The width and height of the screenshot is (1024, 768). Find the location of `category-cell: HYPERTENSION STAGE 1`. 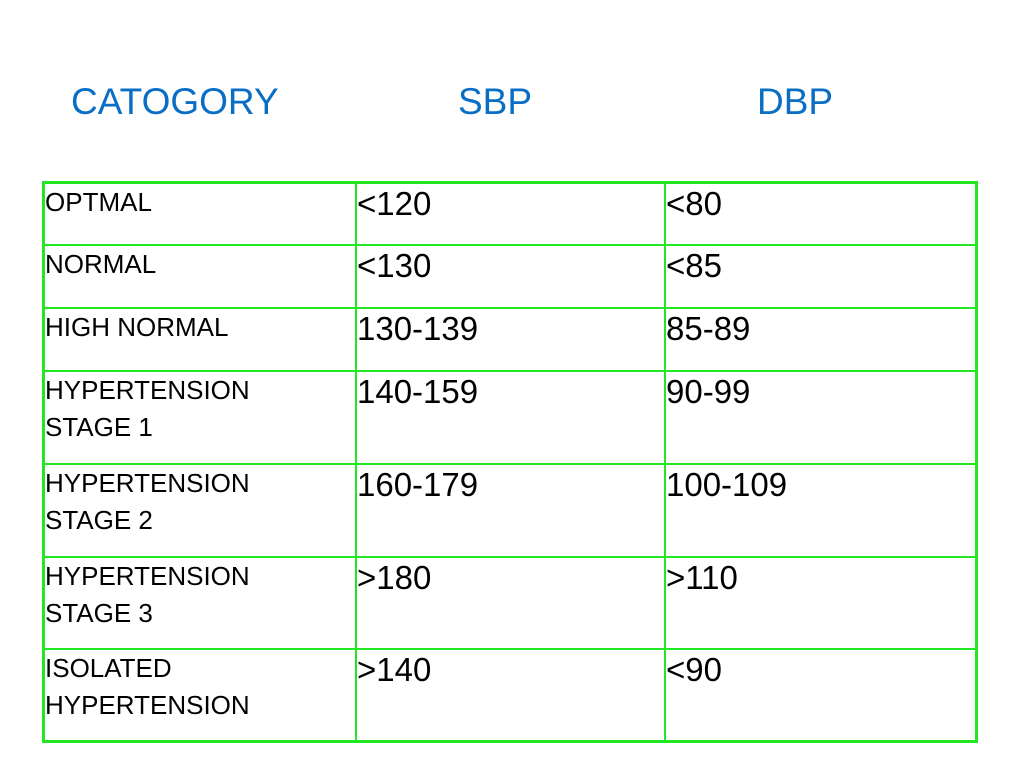

category-cell: HYPERTENSION STAGE 1 is located at coordinates (199, 417).